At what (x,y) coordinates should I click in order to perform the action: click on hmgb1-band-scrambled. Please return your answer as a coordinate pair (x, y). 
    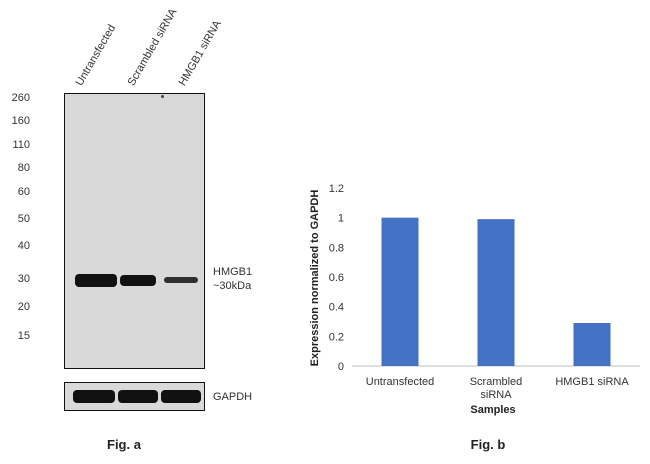
    Looking at the image, I should click on (138, 280).